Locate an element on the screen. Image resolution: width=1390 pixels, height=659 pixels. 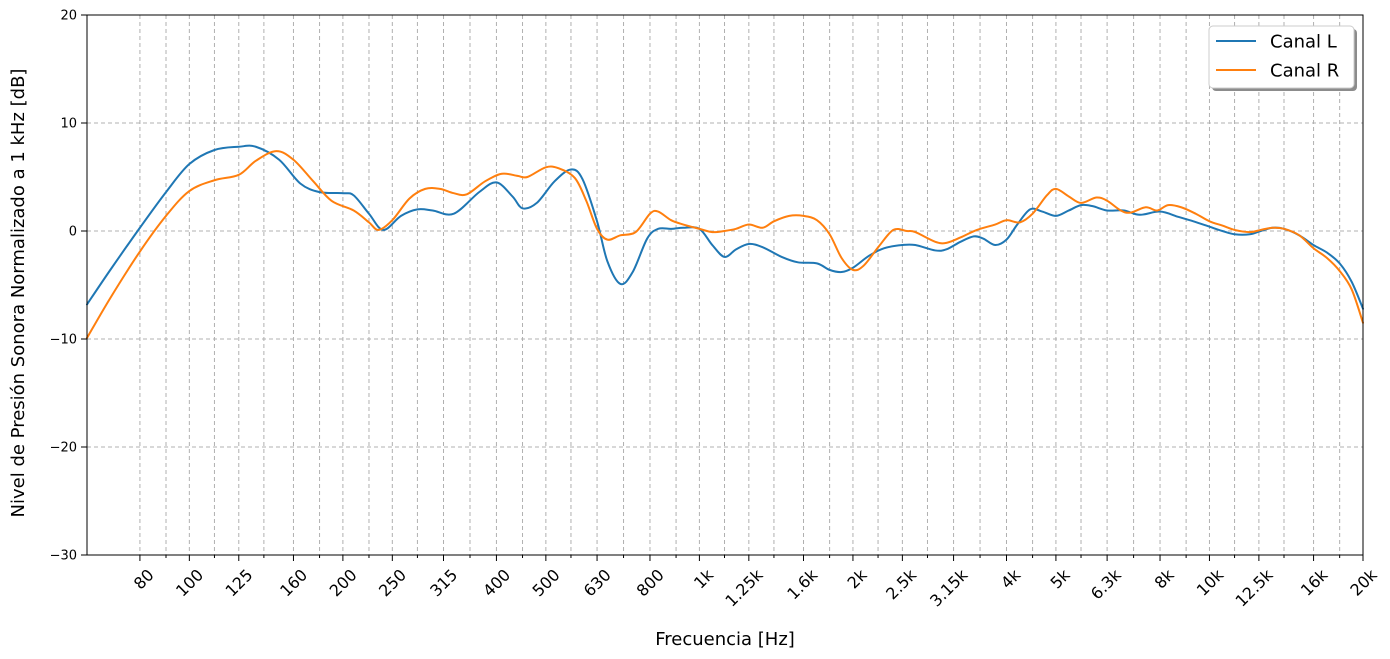
y-tick-label: 0 is located at coordinates (73, 232).